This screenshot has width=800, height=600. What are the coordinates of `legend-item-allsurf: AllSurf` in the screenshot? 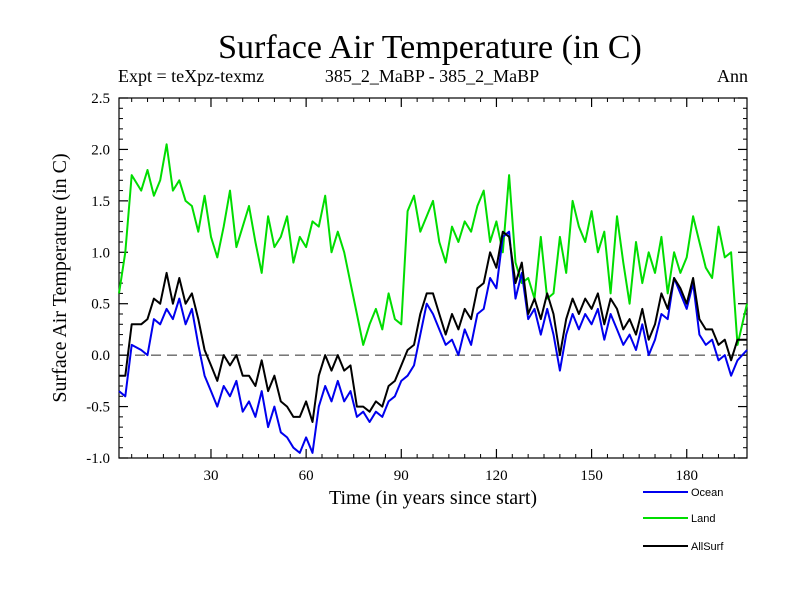 It's located at (683, 547).